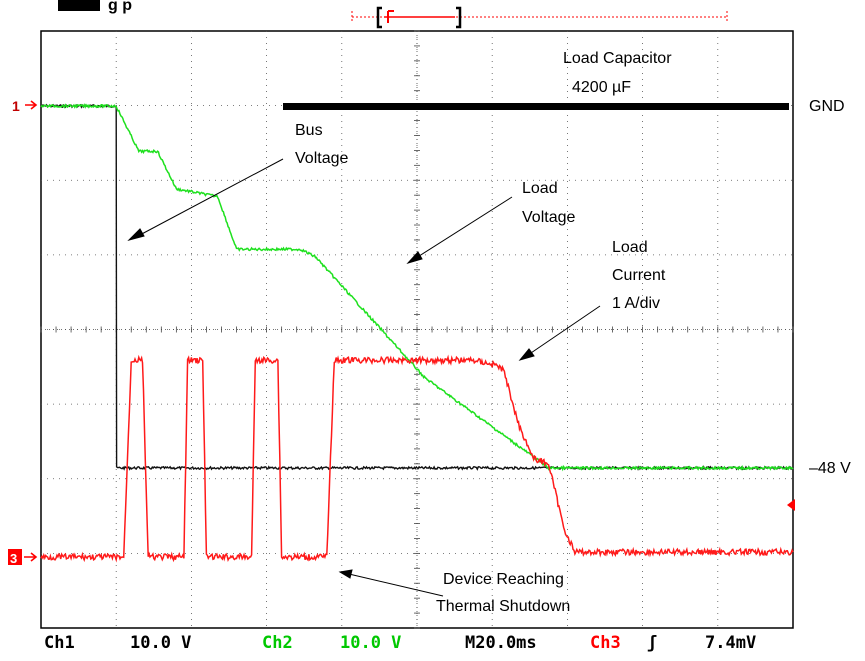 Image resolution: width=865 pixels, height=661 pixels. What do you see at coordinates (16, 106) in the screenshot?
I see `ch1-marker-label: 1` at bounding box center [16, 106].